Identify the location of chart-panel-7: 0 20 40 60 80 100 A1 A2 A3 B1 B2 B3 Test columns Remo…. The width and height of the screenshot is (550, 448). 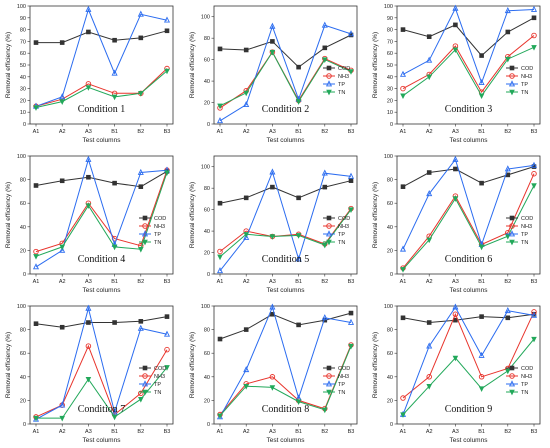
(89, 374).